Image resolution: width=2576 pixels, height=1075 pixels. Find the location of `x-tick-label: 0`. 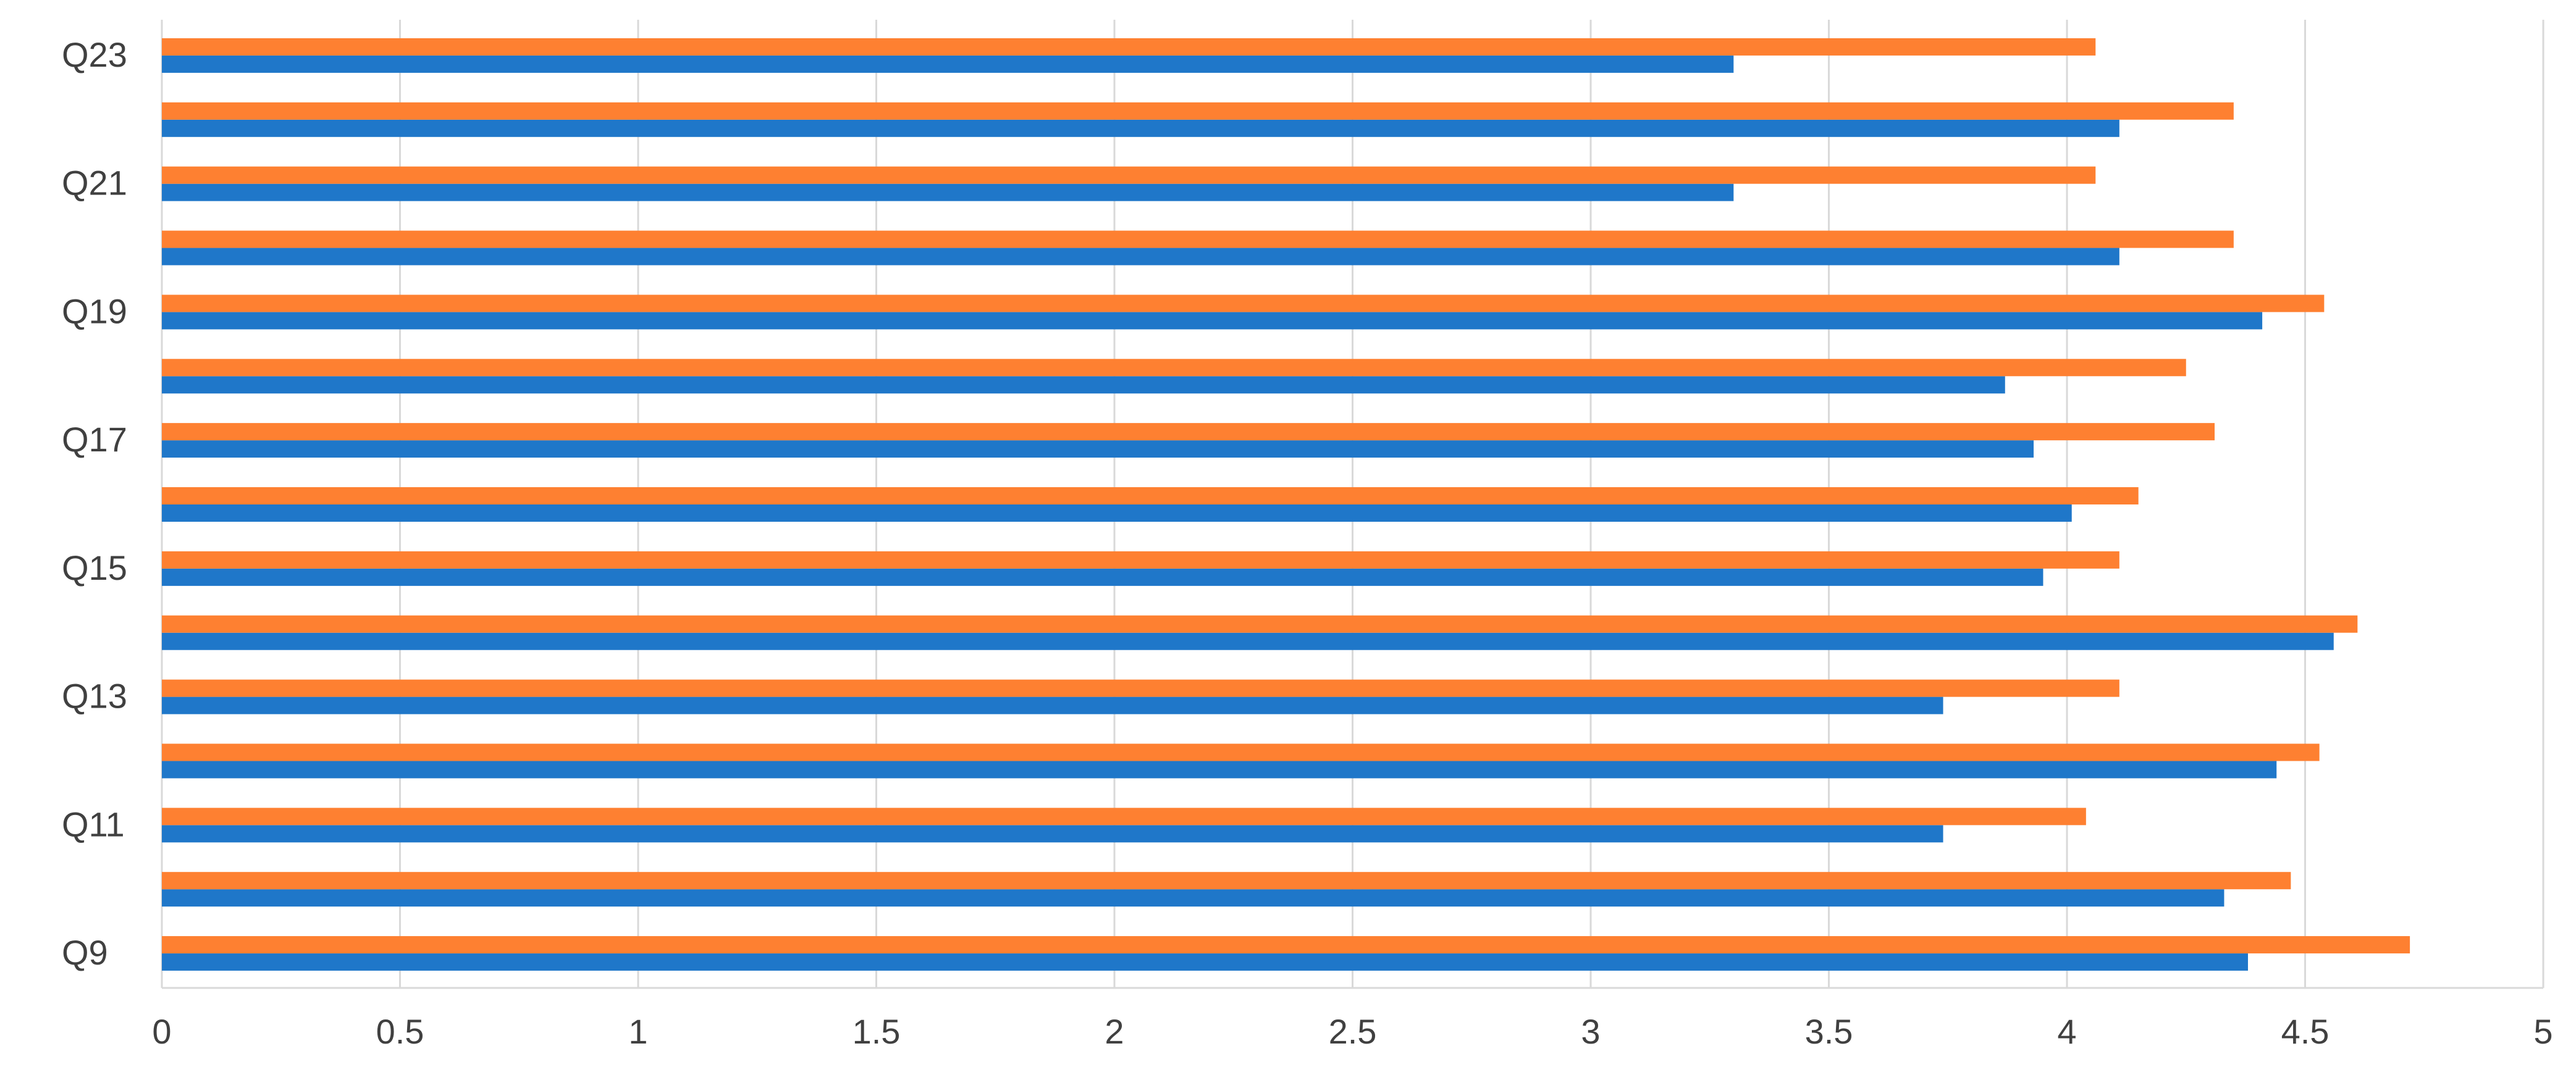

x-tick-label: 0 is located at coordinates (161, 1031).